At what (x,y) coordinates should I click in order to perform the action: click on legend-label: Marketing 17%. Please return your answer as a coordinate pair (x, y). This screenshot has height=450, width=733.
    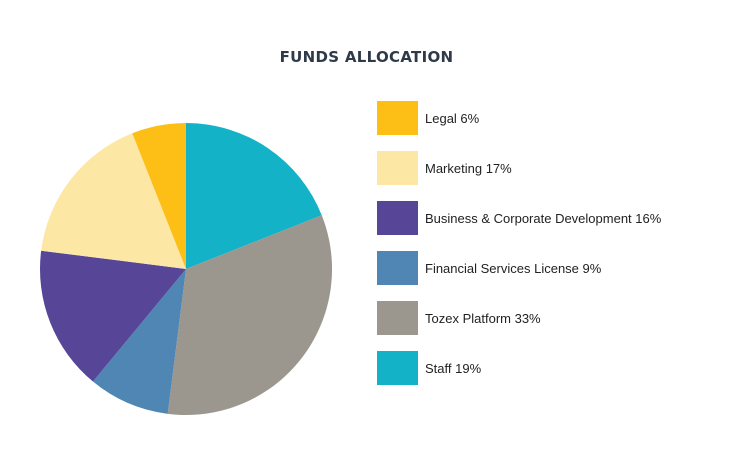
    Looking at the image, I should click on (468, 168).